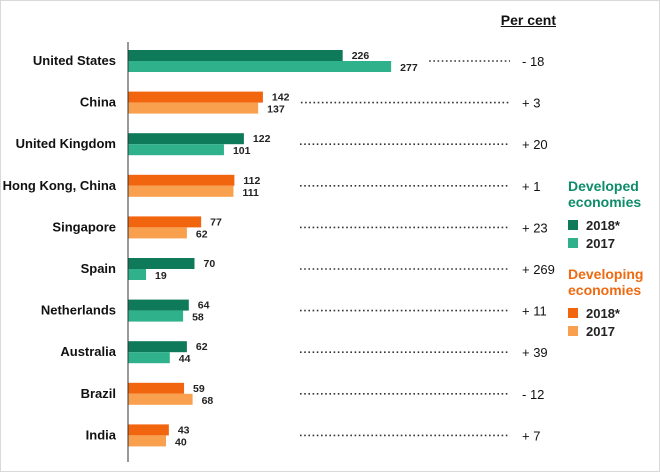 This screenshot has height=472, width=660. I want to click on value-label-2018: 122, so click(262, 139).